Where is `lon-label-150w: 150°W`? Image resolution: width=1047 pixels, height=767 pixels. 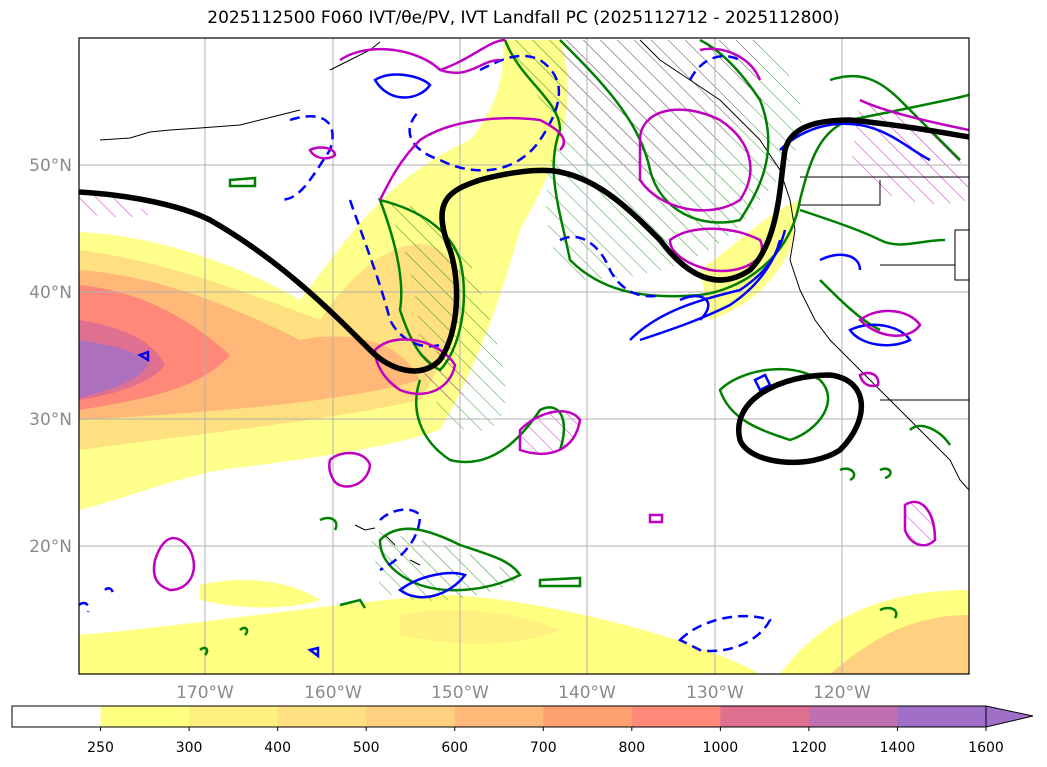 lon-label-150w: 150°W is located at coordinates (460, 693).